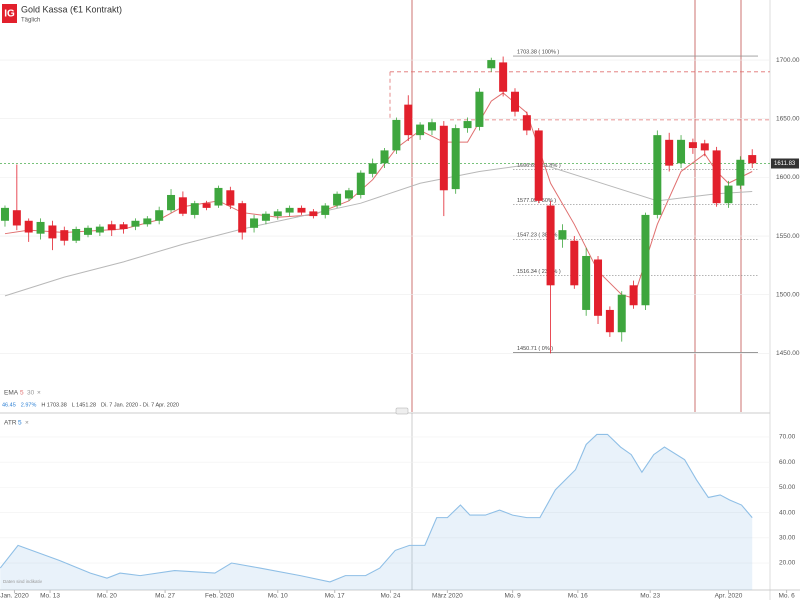 The height and width of the screenshot is (605, 800). What do you see at coordinates (71, 9) in the screenshot?
I see `instrument-title: Gold Kassa (€1 Kontrakt)` at bounding box center [71, 9].